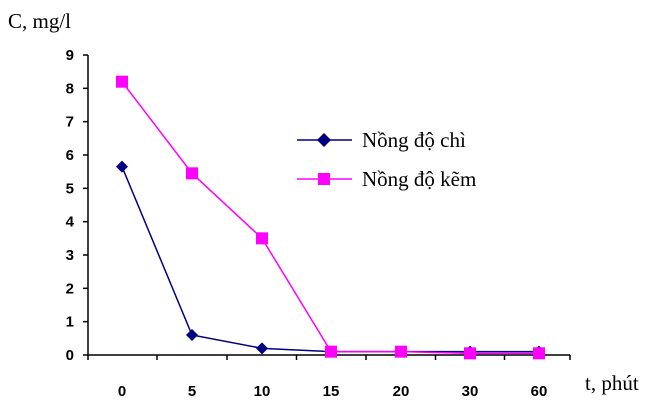  I want to click on x-ticks: 0 5 10 15 20 30 60, so click(329, 377).